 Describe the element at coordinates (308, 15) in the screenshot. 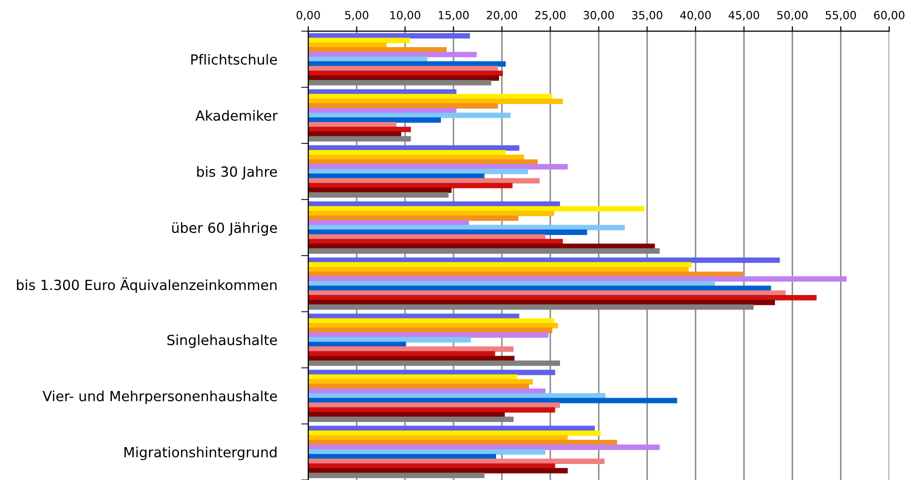

I see `x-tick-label: 0,00` at that location.